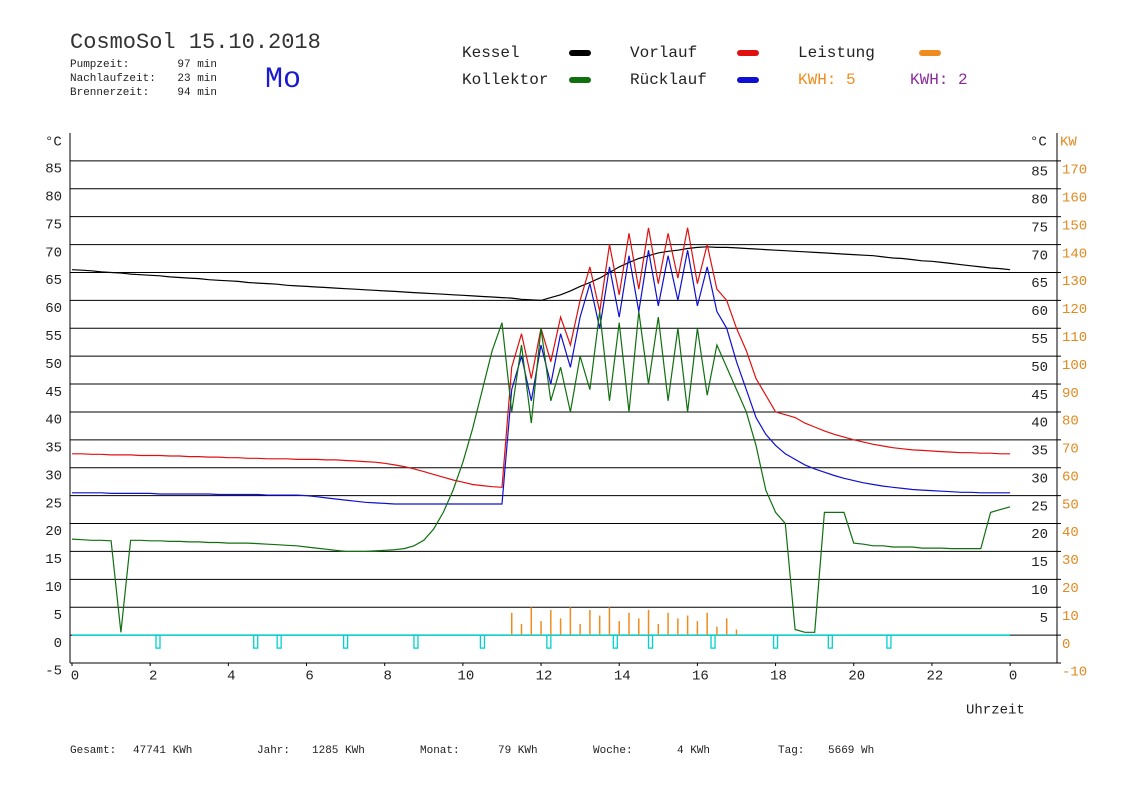 This screenshot has width=1148, height=812. I want to click on y-tick-label: 70, so click(53, 253).